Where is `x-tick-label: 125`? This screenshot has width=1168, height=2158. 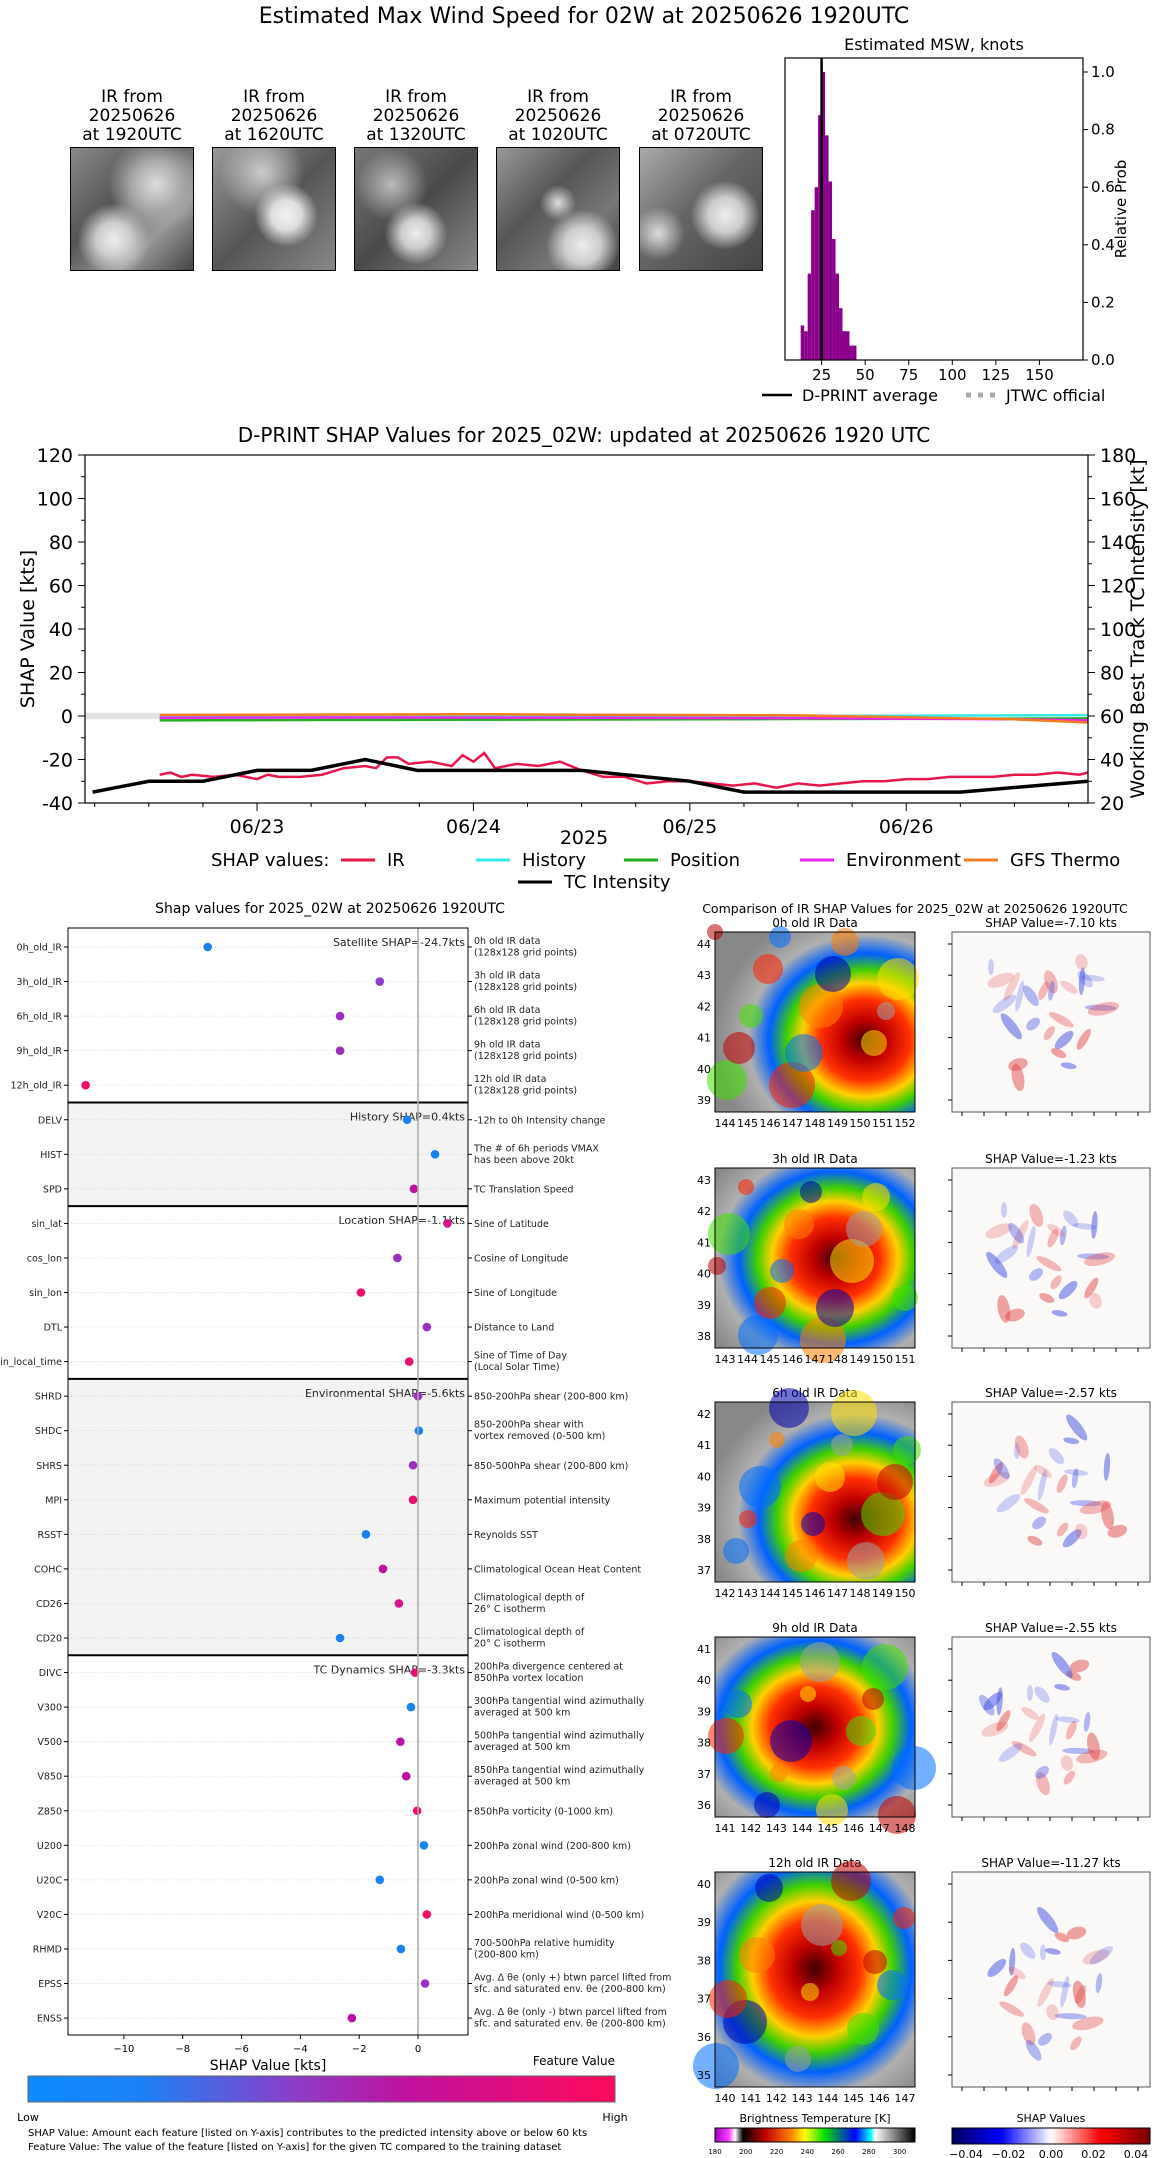 x-tick-label: 125 is located at coordinates (996, 375).